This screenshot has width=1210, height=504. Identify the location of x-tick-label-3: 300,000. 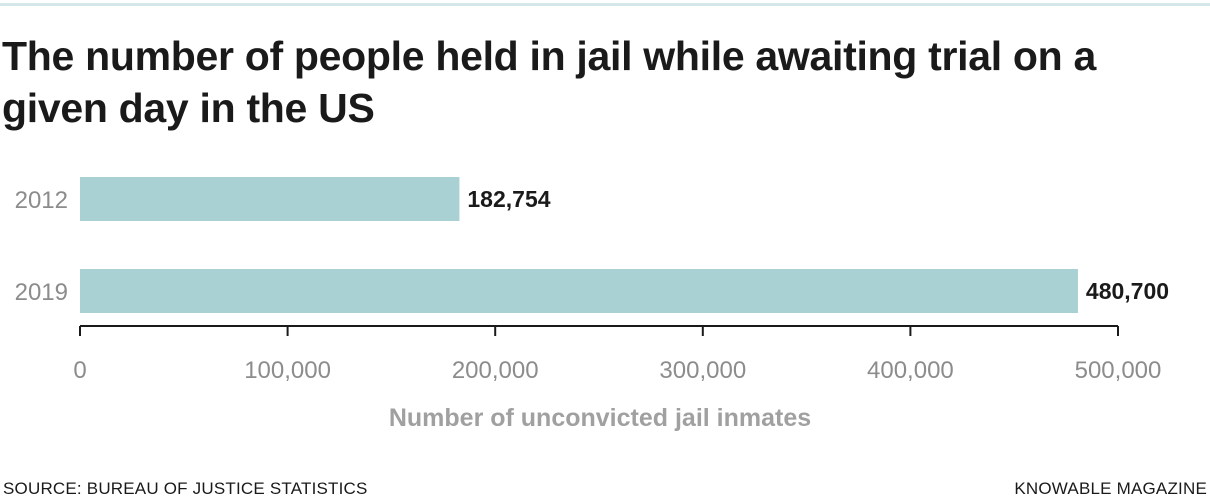
(702, 370).